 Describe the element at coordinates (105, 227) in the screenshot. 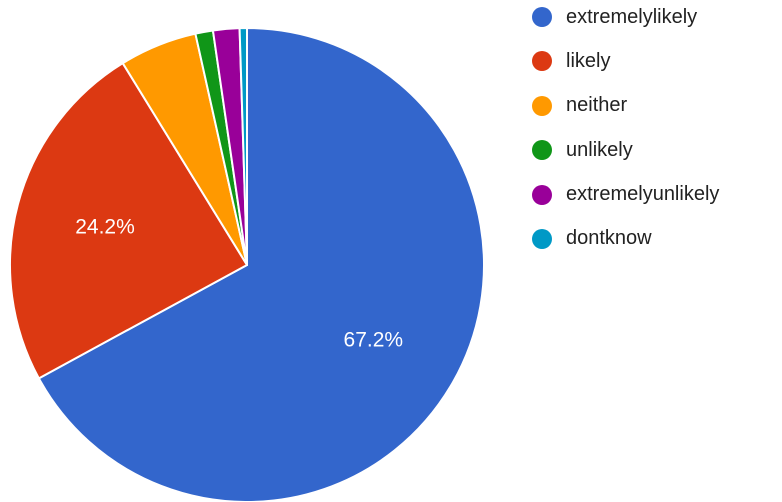

I see `data-label-likely: 24.2%` at that location.